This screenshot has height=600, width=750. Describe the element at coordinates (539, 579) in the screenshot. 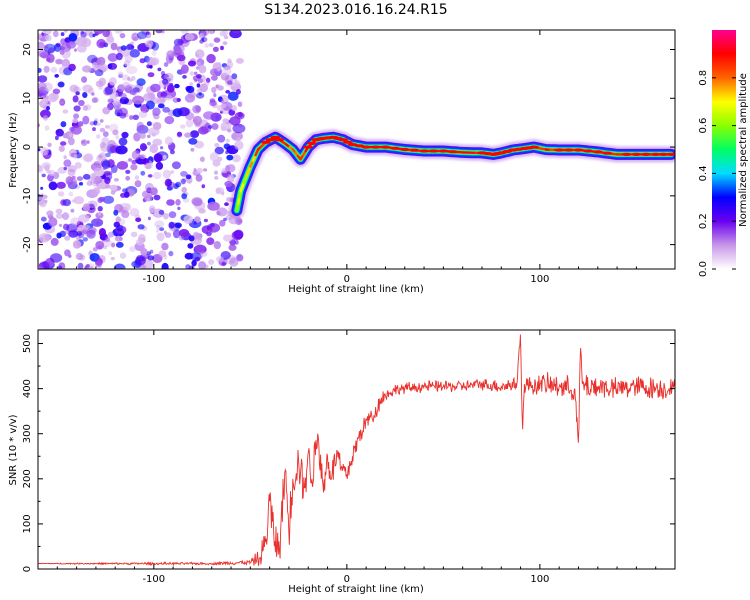

I see `snr-xtick-label: 100` at that location.